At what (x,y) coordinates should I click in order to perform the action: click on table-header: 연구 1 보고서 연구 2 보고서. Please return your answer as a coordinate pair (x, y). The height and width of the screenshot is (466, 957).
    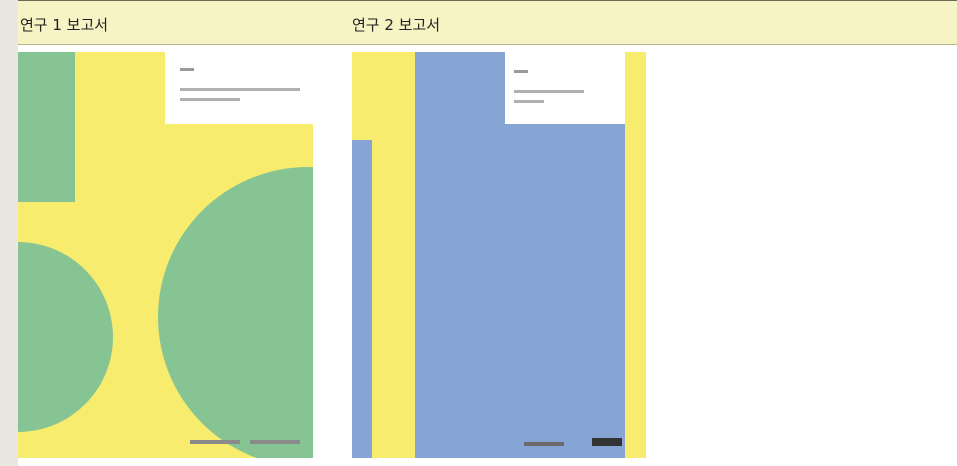
    Looking at the image, I should click on (487, 22).